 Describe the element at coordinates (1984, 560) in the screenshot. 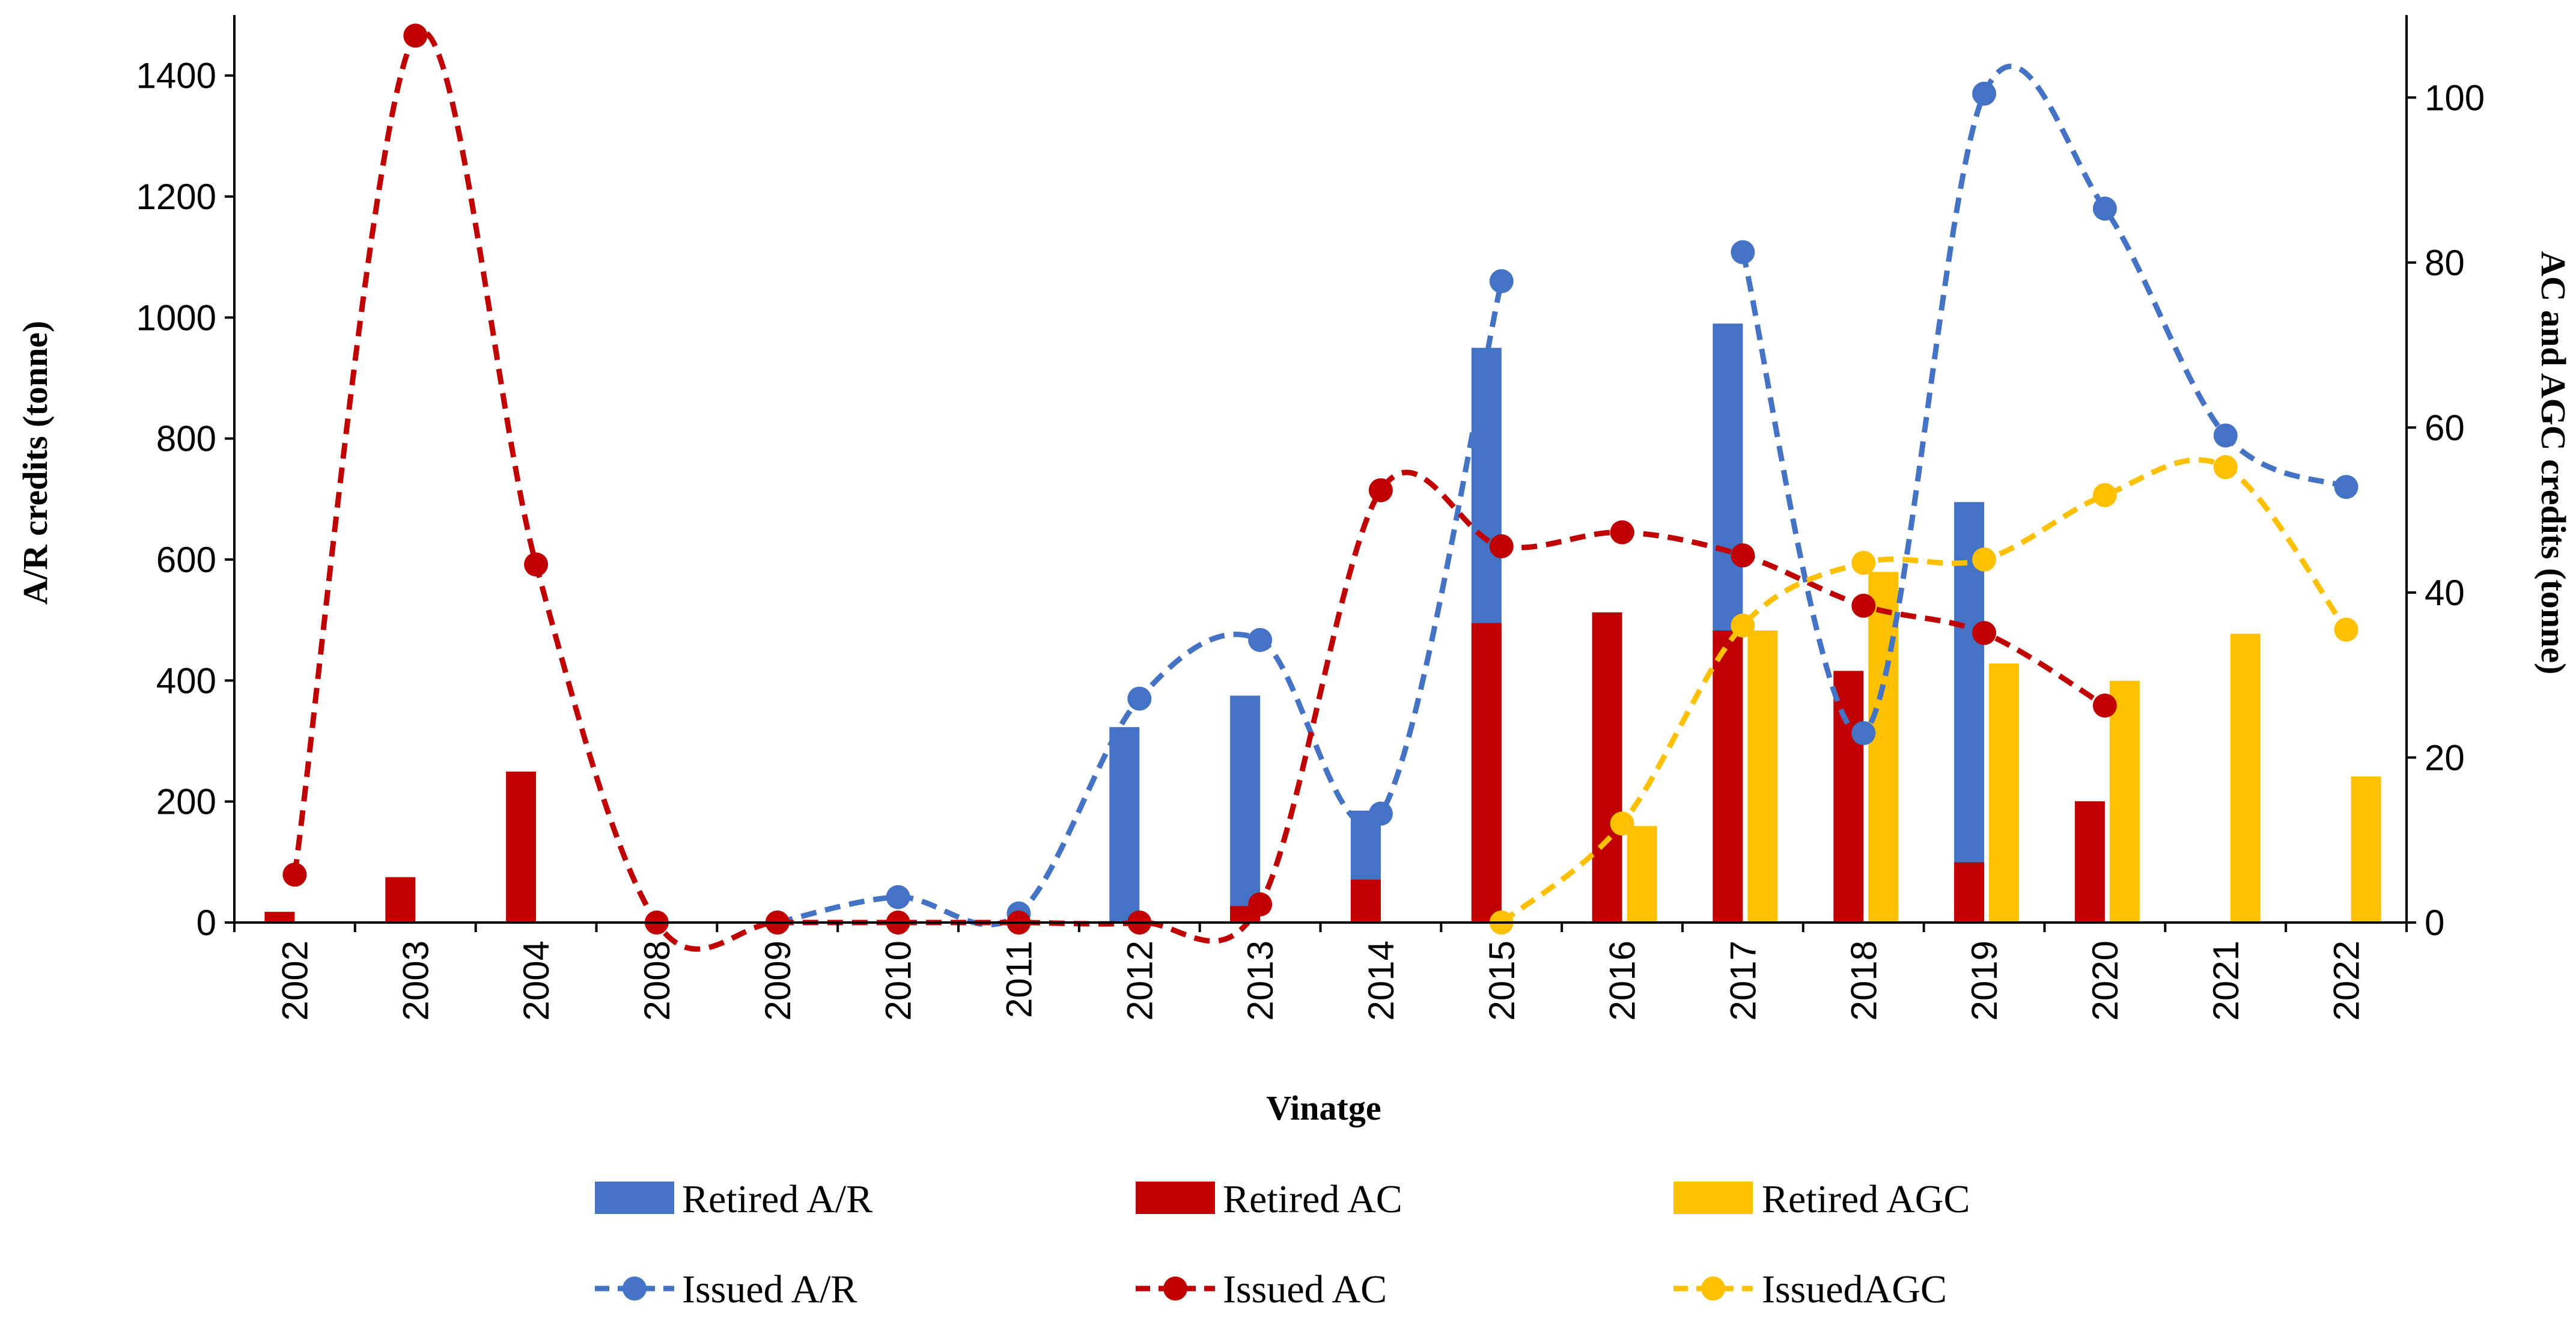

I see `point-issued_agc-2019` at that location.